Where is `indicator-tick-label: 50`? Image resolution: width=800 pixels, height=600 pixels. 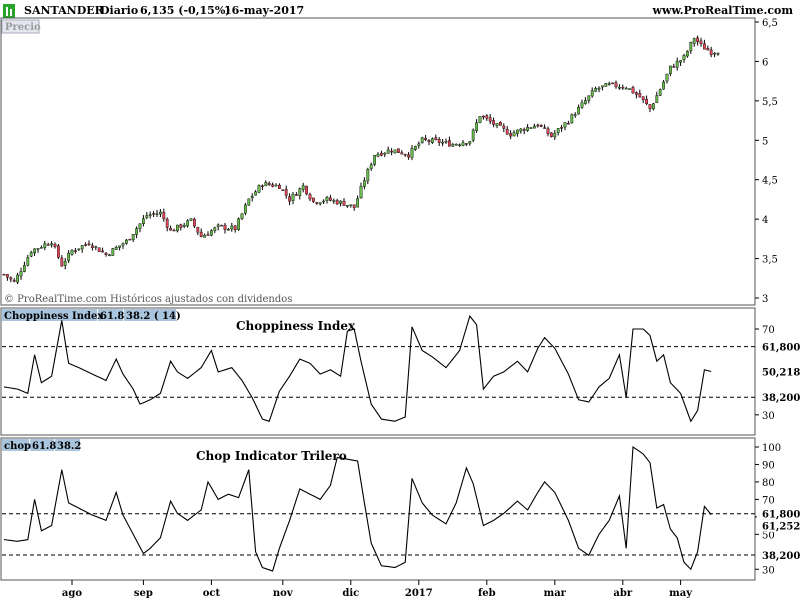
indicator-tick-label: 50 is located at coordinates (768, 535).